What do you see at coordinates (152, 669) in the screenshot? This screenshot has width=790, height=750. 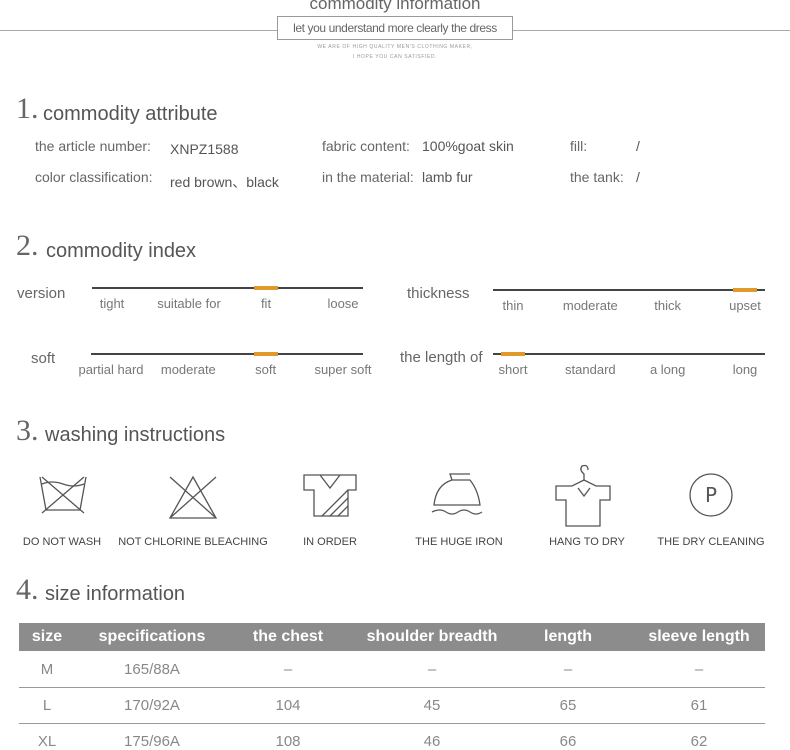 I see `table-cell: 165/88A` at bounding box center [152, 669].